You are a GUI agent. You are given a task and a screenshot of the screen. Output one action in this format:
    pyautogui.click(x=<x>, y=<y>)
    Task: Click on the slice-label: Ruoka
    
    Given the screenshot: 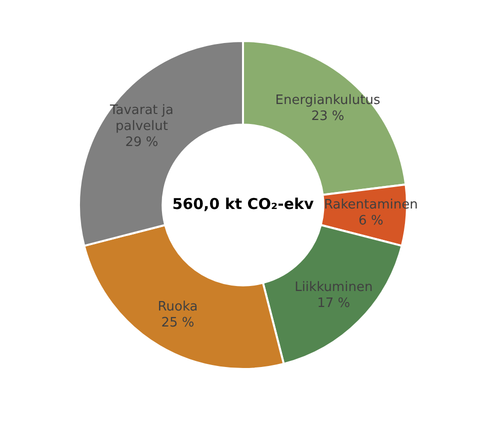 What is the action you would take?
    pyautogui.click(x=178, y=307)
    